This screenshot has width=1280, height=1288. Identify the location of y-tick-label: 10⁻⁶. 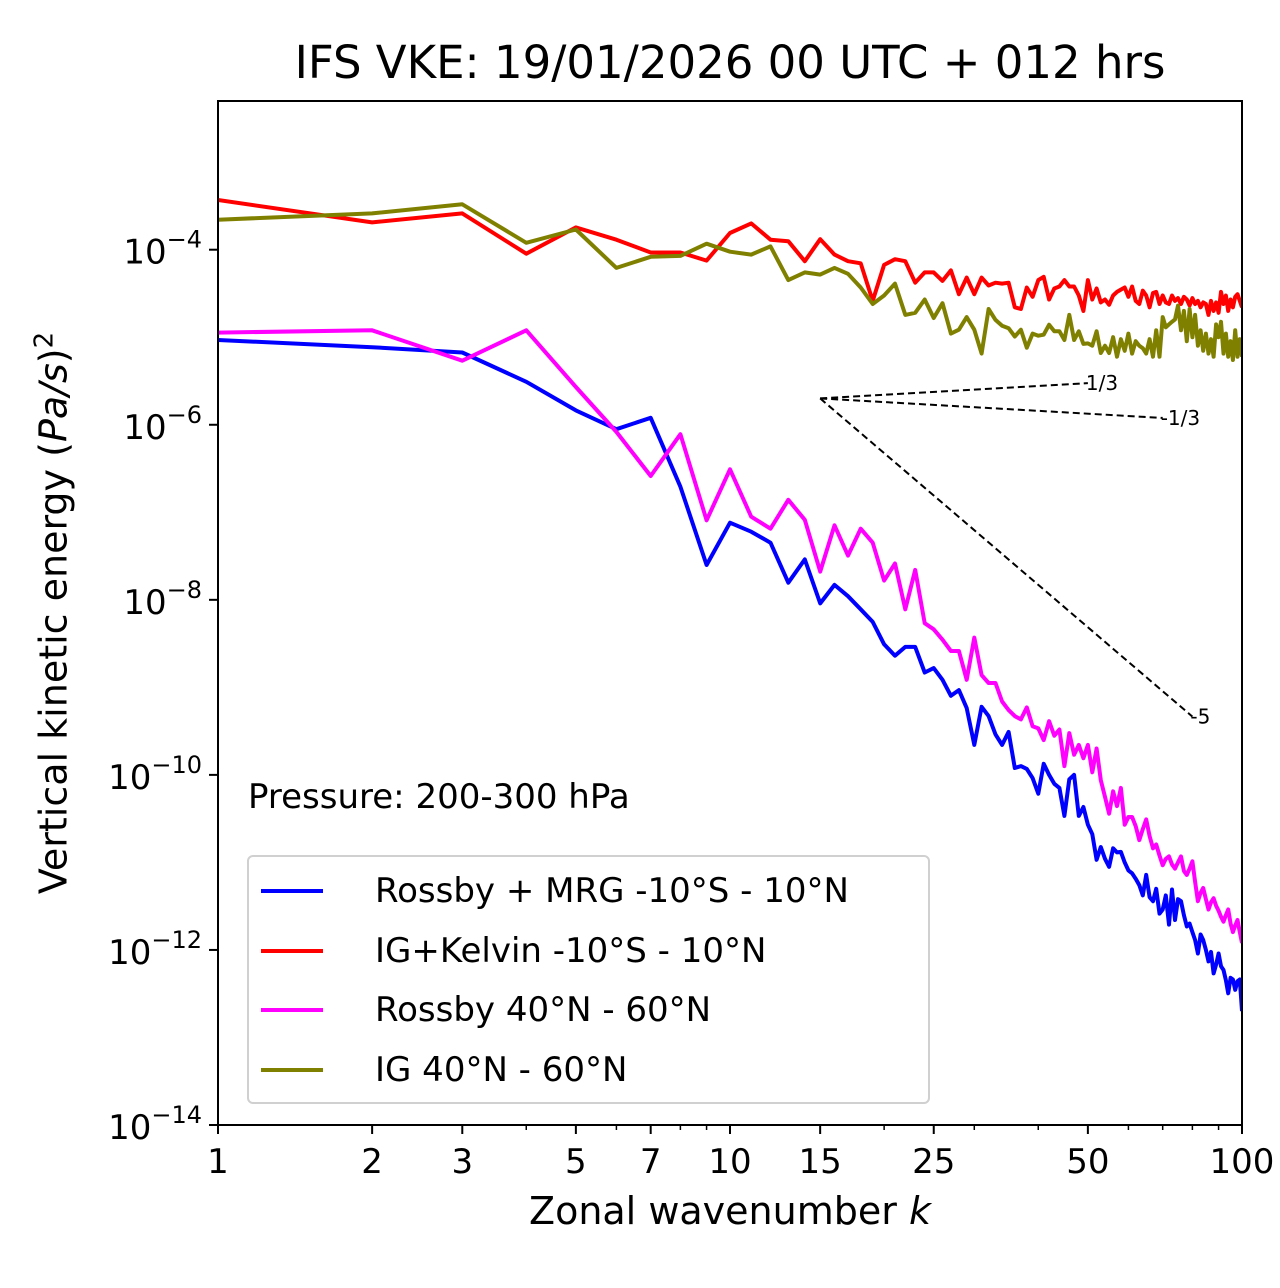
(162, 424).